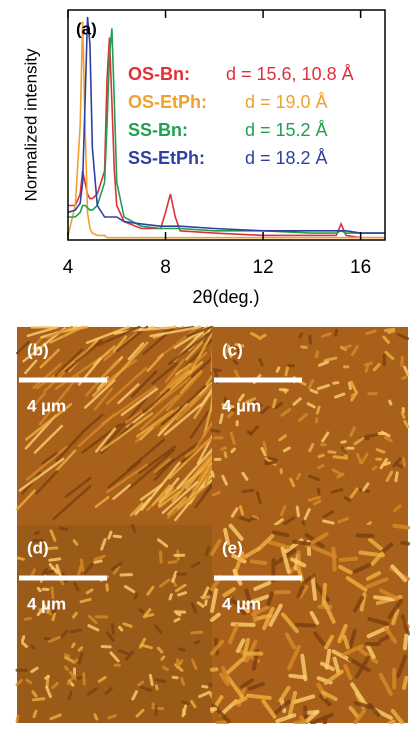 The image size is (417, 729). What do you see at coordinates (286, 158) in the screenshot?
I see `legend-annotation: d = 18.2 Å` at bounding box center [286, 158].